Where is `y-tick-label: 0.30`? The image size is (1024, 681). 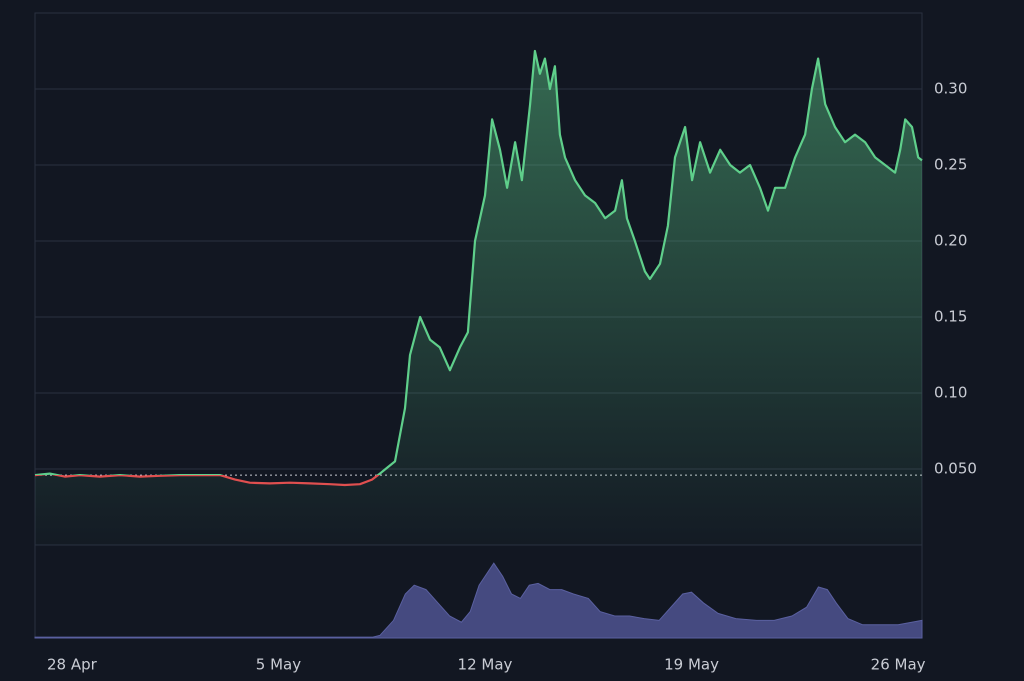
y-tick-label: 0.30 is located at coordinates (950, 89).